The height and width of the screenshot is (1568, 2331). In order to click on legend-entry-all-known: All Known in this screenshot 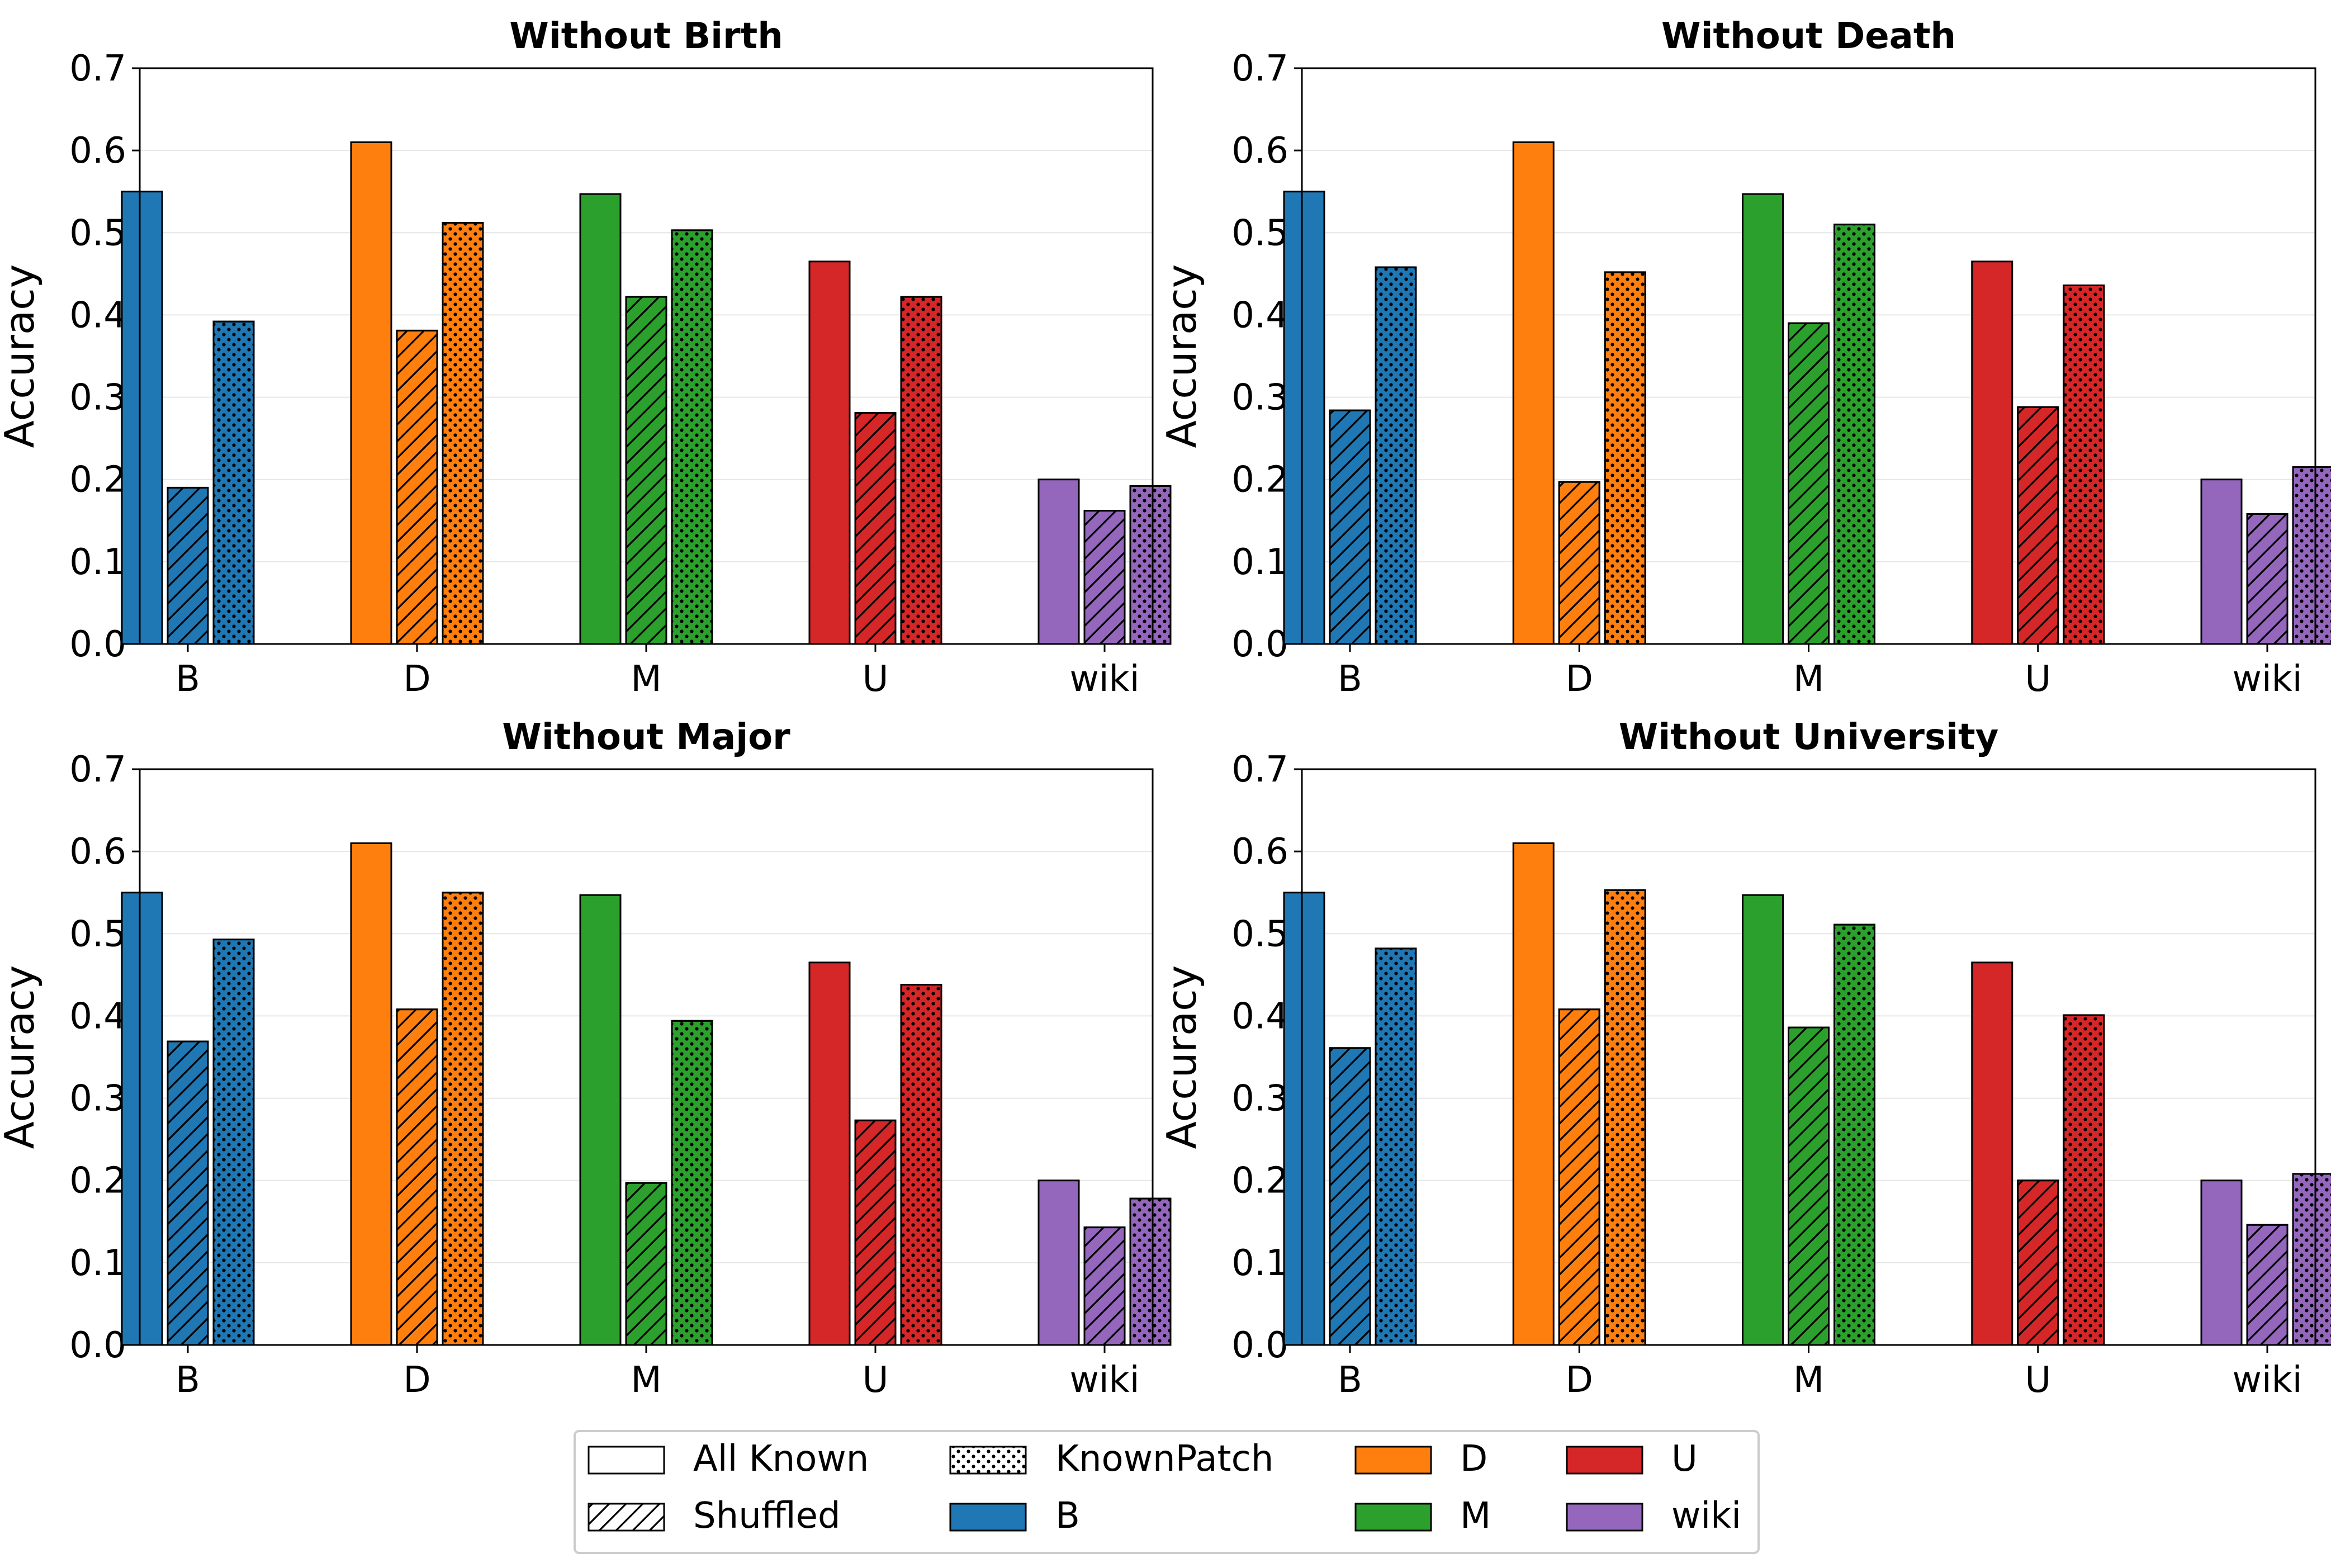, I will do `click(728, 1459)`.